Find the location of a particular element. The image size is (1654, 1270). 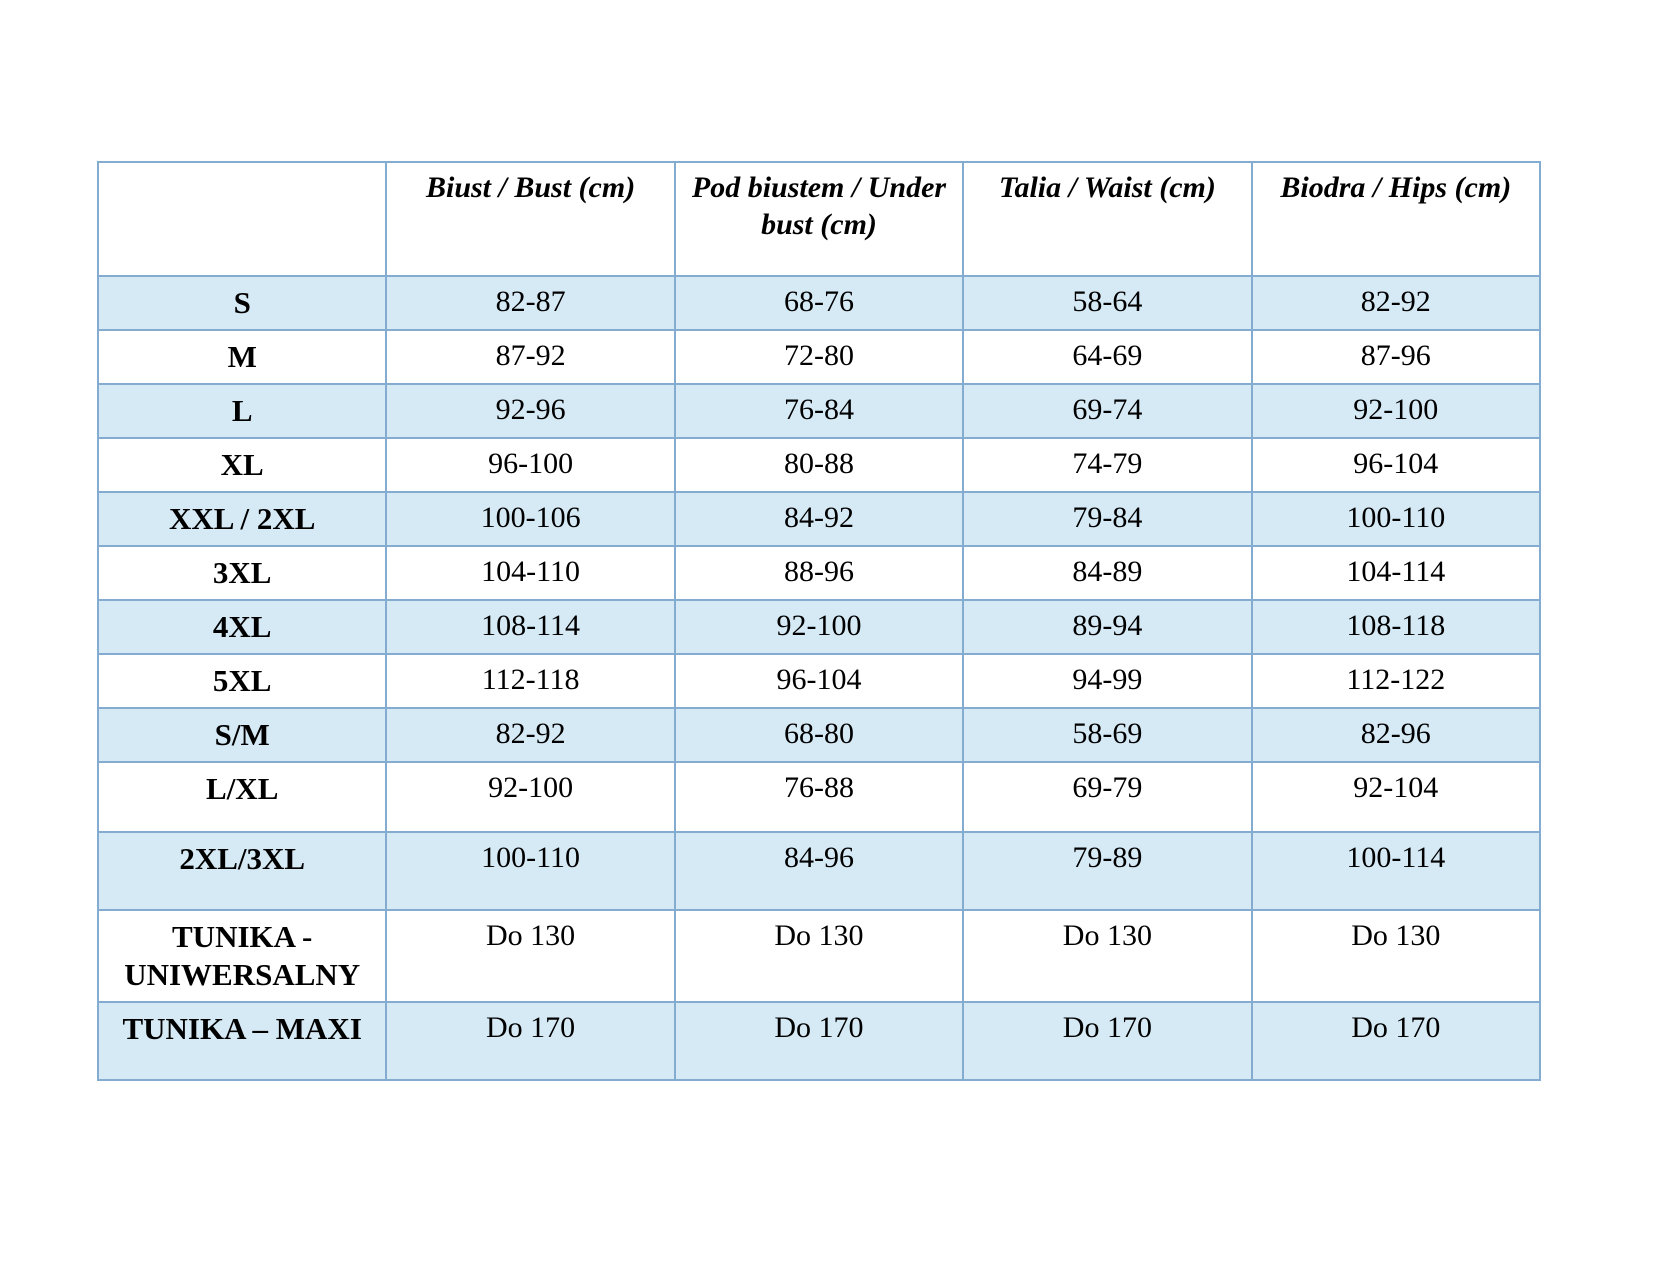

measurement-value: 96-100 is located at coordinates (530, 465).